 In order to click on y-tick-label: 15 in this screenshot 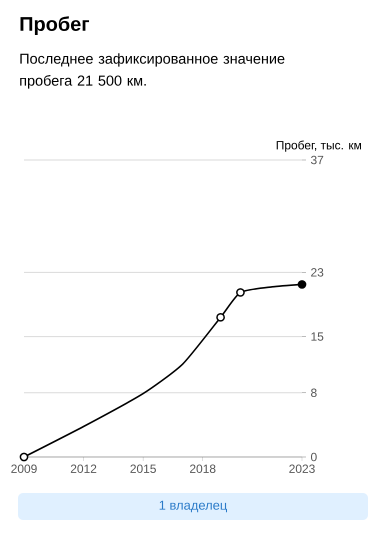, I will do `click(317, 336)`.